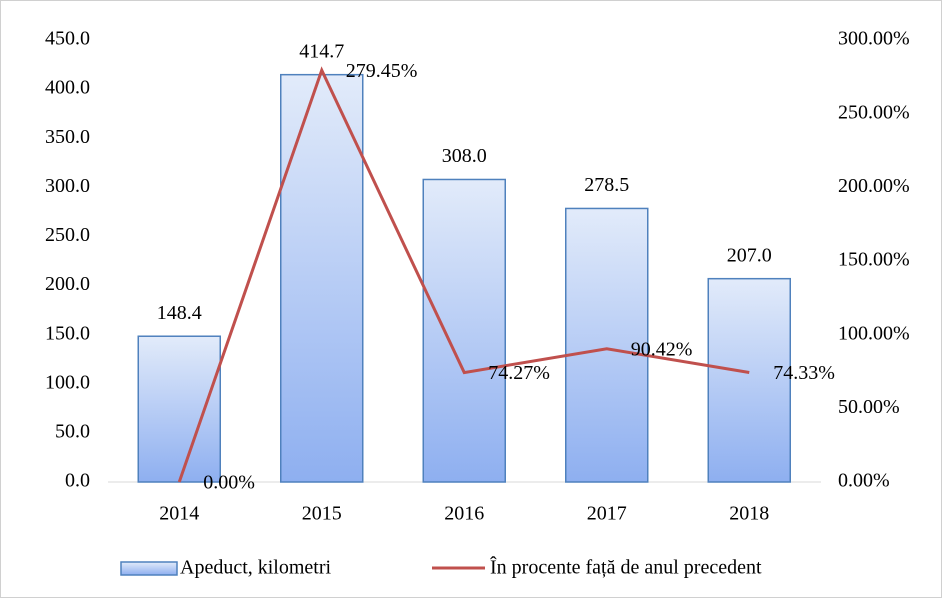  What do you see at coordinates (864, 481) in the screenshot?
I see `y2-tick-label: 0.00%` at bounding box center [864, 481].